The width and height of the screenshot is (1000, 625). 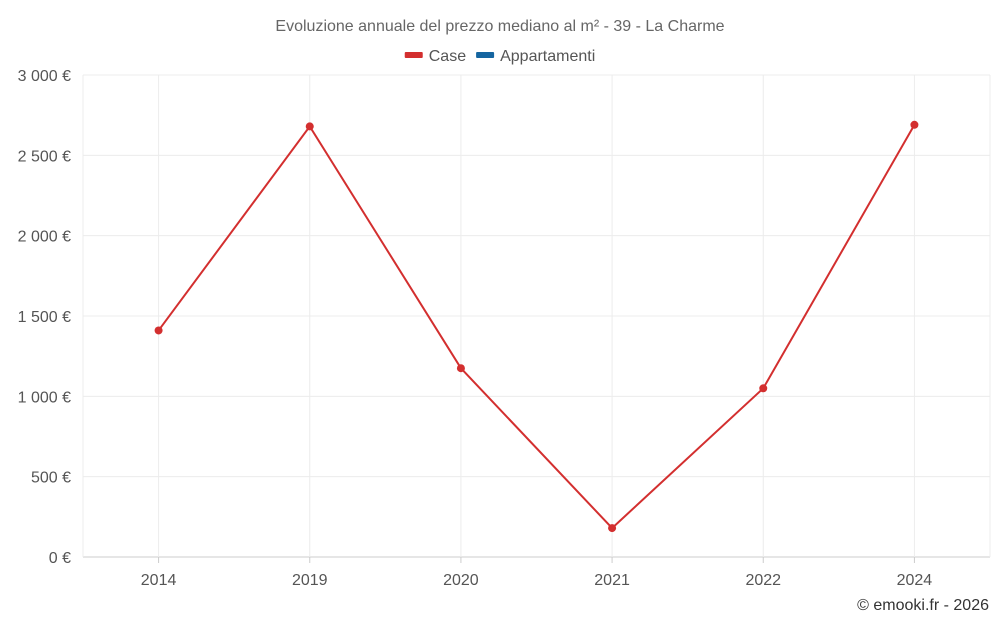 I want to click on legend-item-appartamenti: Appartamenti, so click(x=535, y=56).